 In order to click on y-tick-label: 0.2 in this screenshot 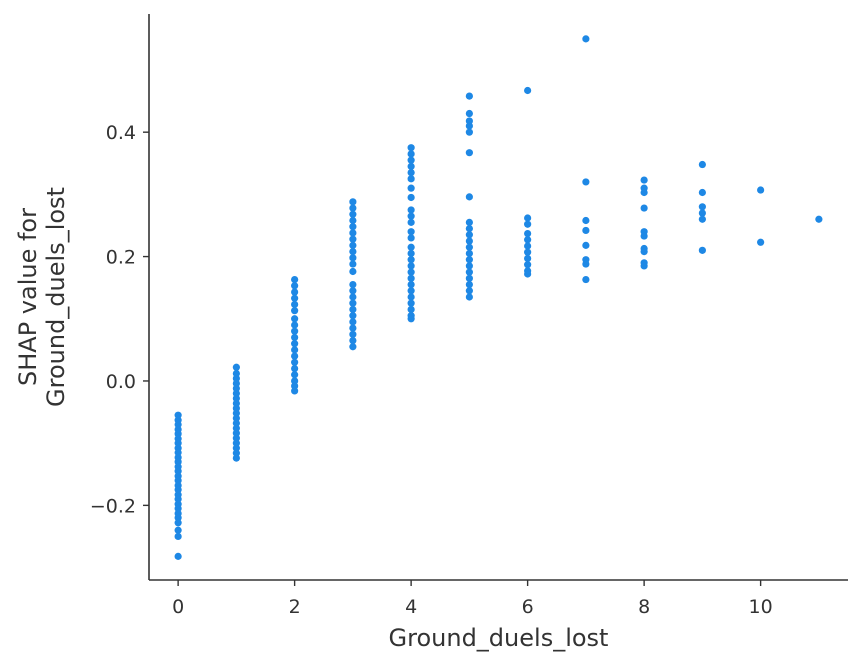, I will do `click(121, 258)`.